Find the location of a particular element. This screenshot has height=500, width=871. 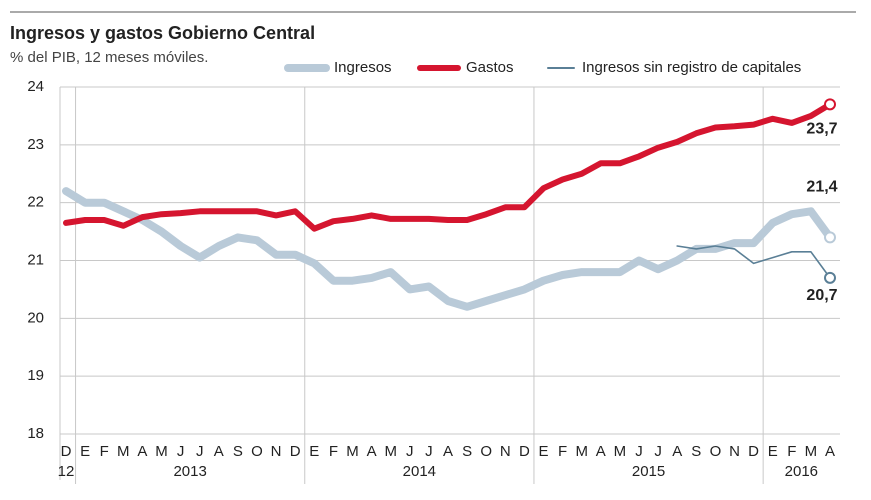

value-label: 21,4 is located at coordinates (821, 187).